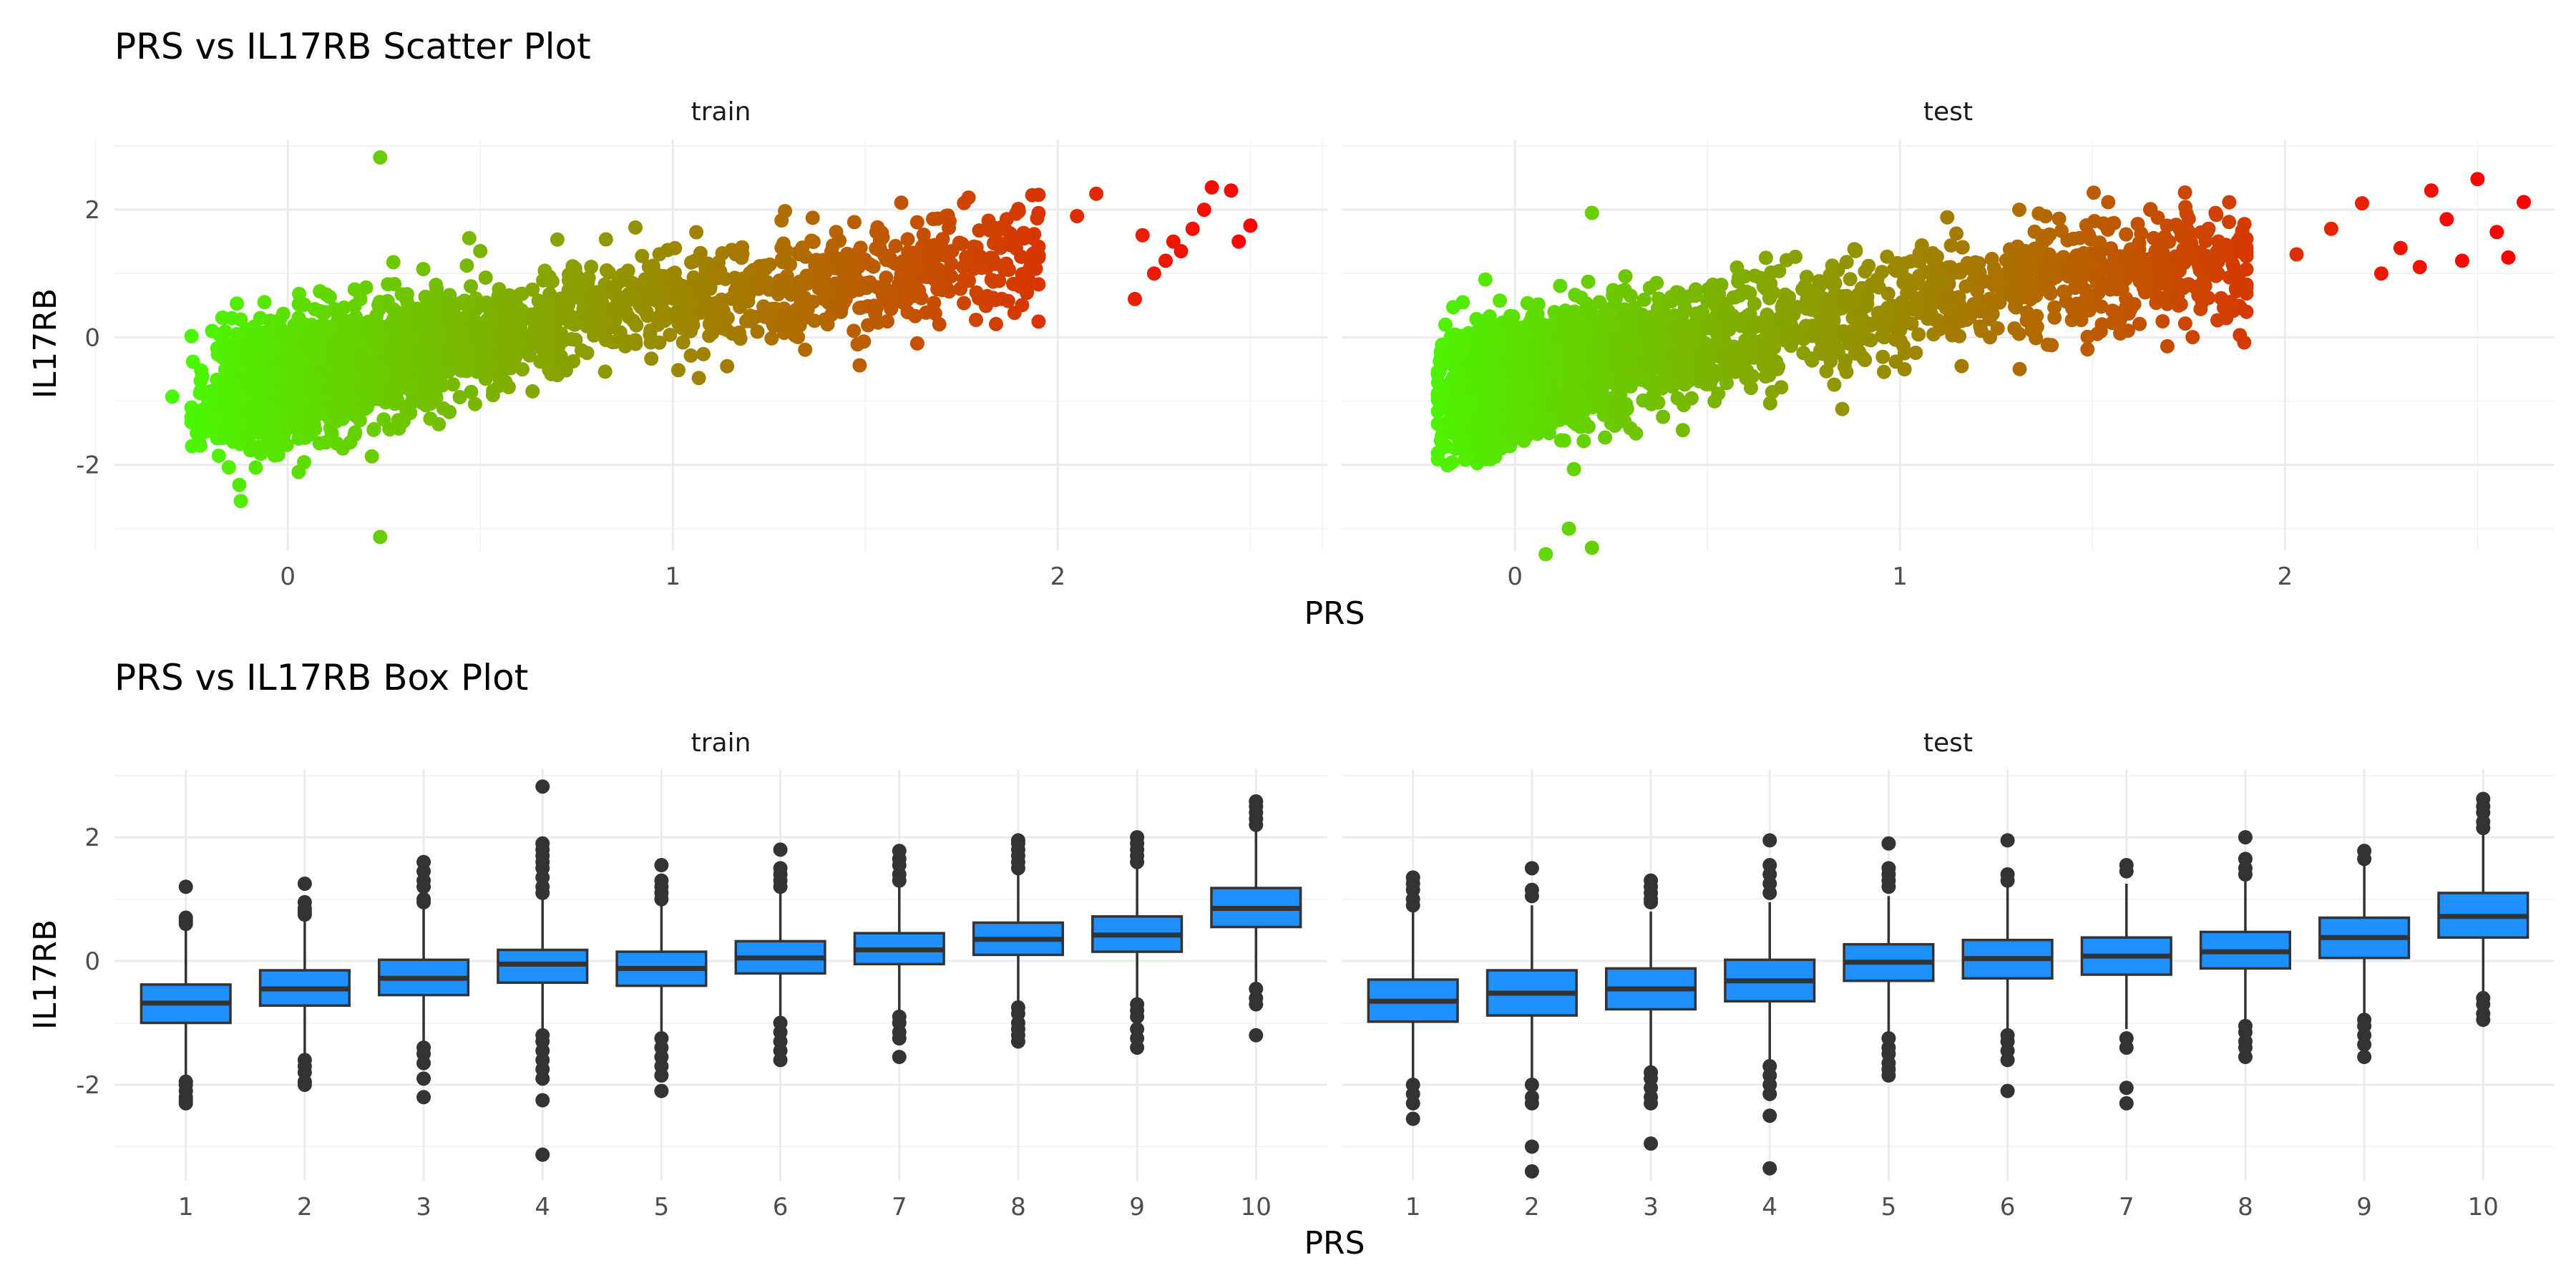  I want to click on x-tick-label: 1, so click(672, 576).